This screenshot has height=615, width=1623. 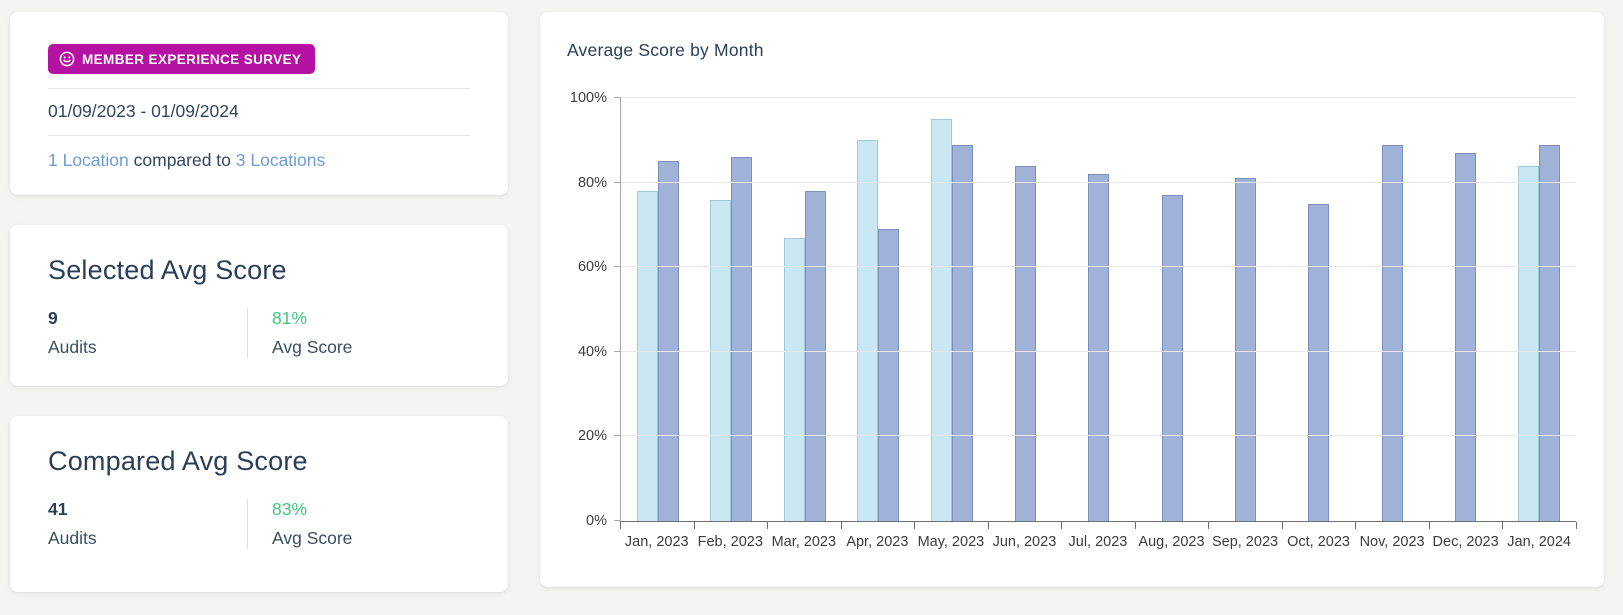 What do you see at coordinates (300, 524) in the screenshot?
I see `compared-score-stat: 83% Avg Score` at bounding box center [300, 524].